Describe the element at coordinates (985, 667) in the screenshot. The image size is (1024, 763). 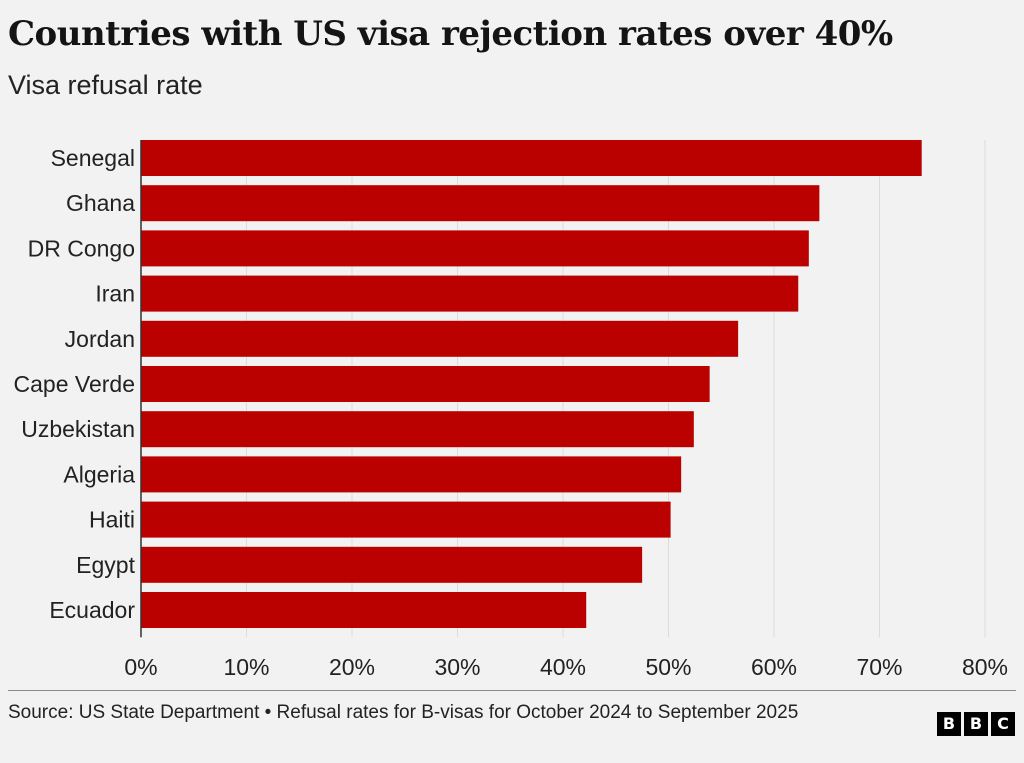
I see `x-tick-label-80: 80%` at that location.